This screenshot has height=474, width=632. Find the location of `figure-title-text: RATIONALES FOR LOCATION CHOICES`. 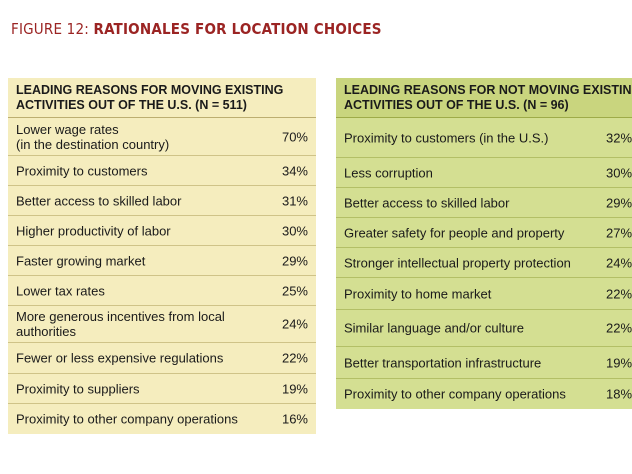

figure-title-text: RATIONALES FOR LOCATION CHOICES is located at coordinates (237, 29).